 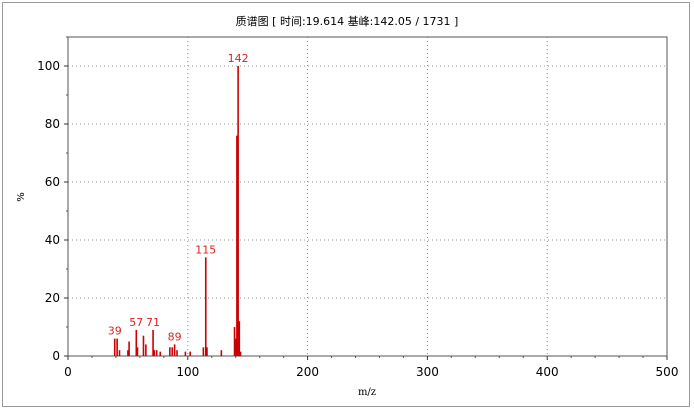 I want to click on y-tick-label: 60, so click(x=52, y=182).